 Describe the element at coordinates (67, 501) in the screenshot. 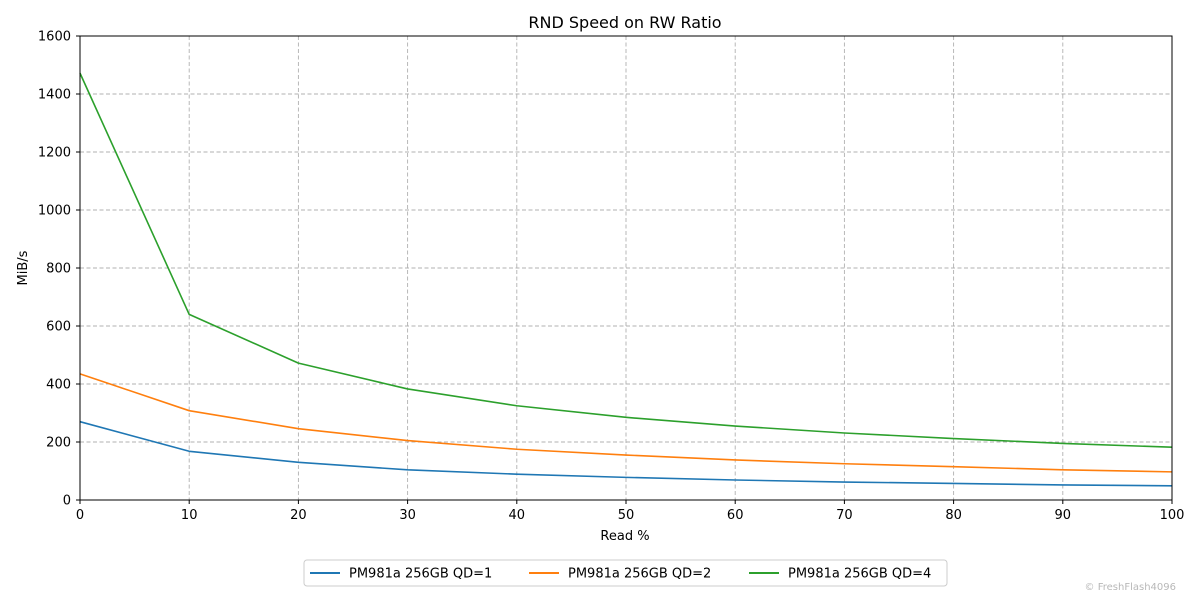

I see `y-tick-label: 0` at that location.